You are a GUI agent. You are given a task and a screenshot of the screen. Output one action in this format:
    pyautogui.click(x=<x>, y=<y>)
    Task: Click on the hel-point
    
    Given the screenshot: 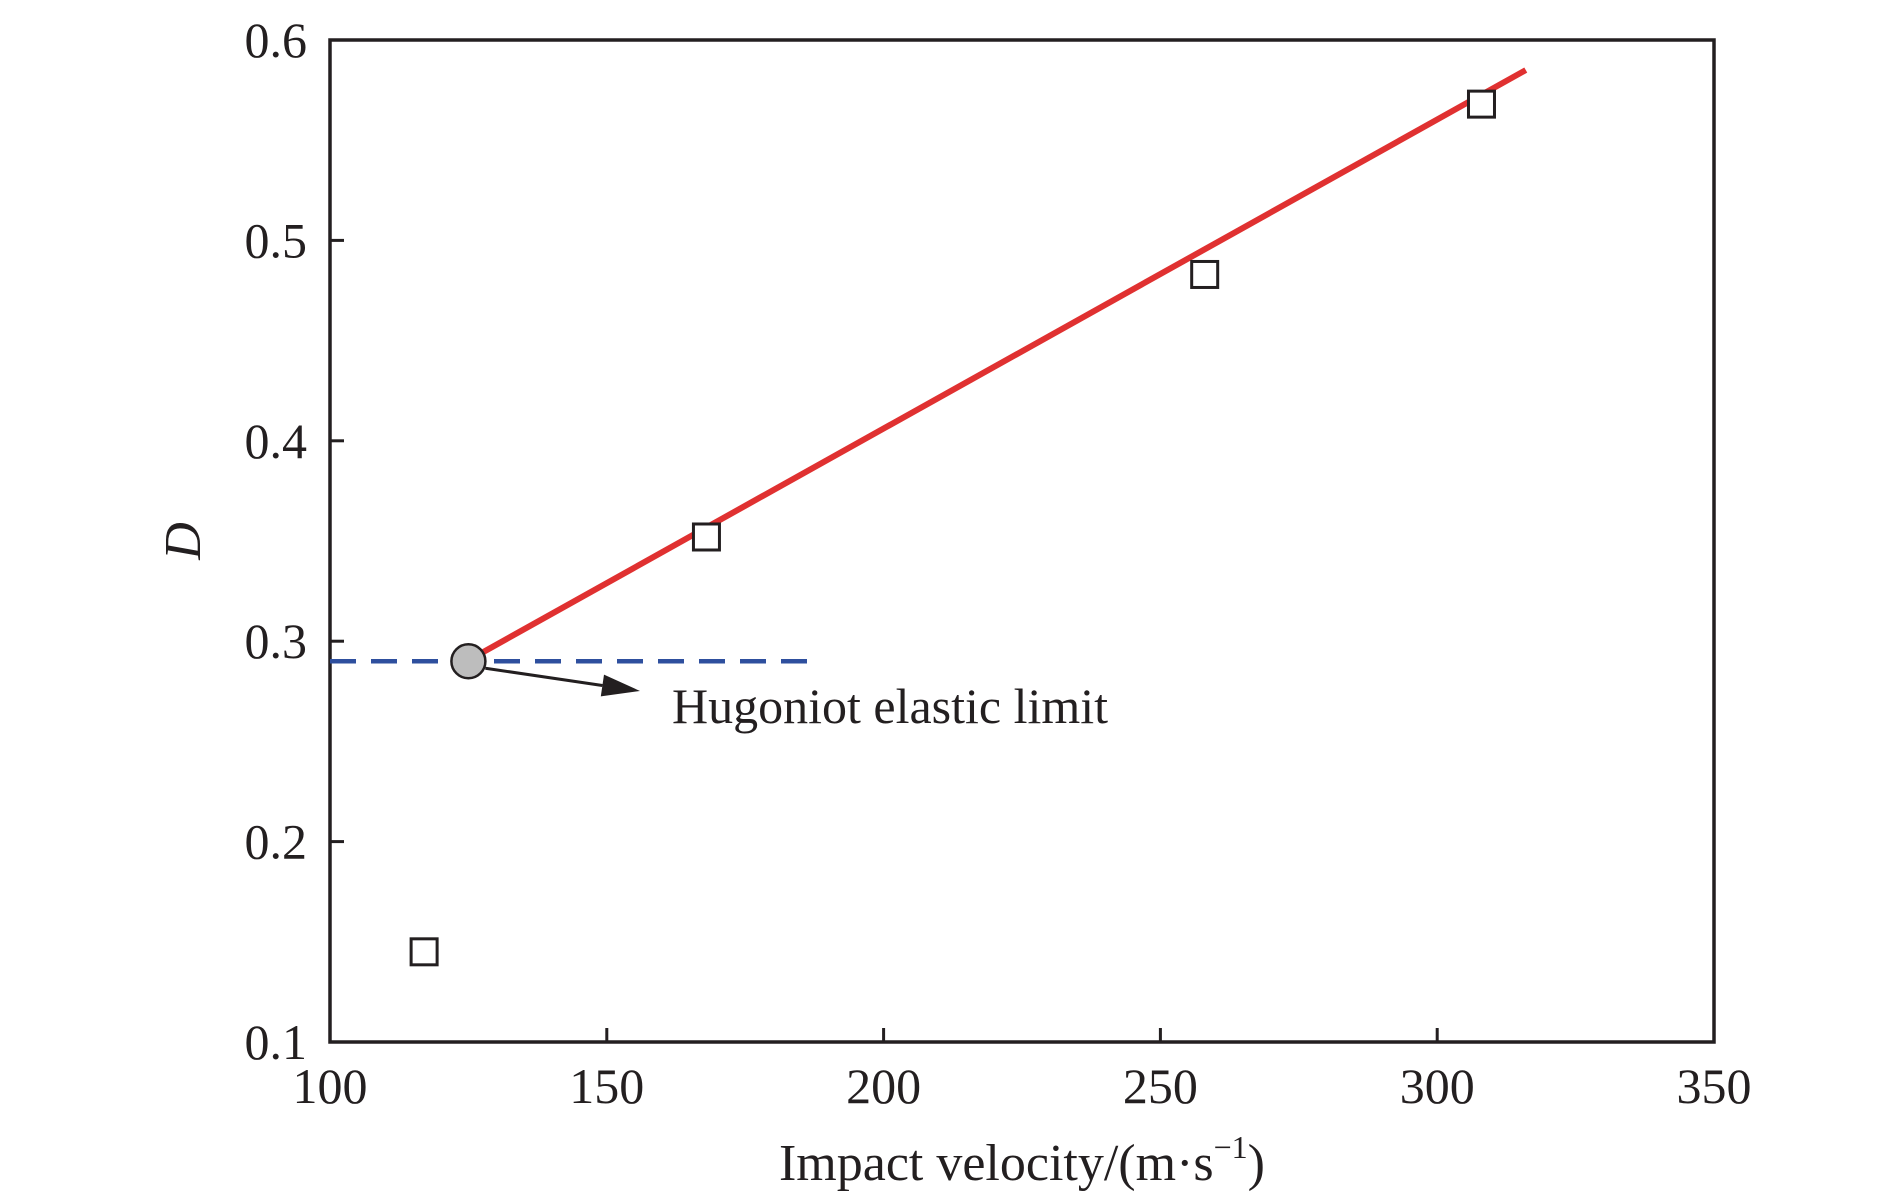 What is the action you would take?
    pyautogui.click(x=468, y=661)
    